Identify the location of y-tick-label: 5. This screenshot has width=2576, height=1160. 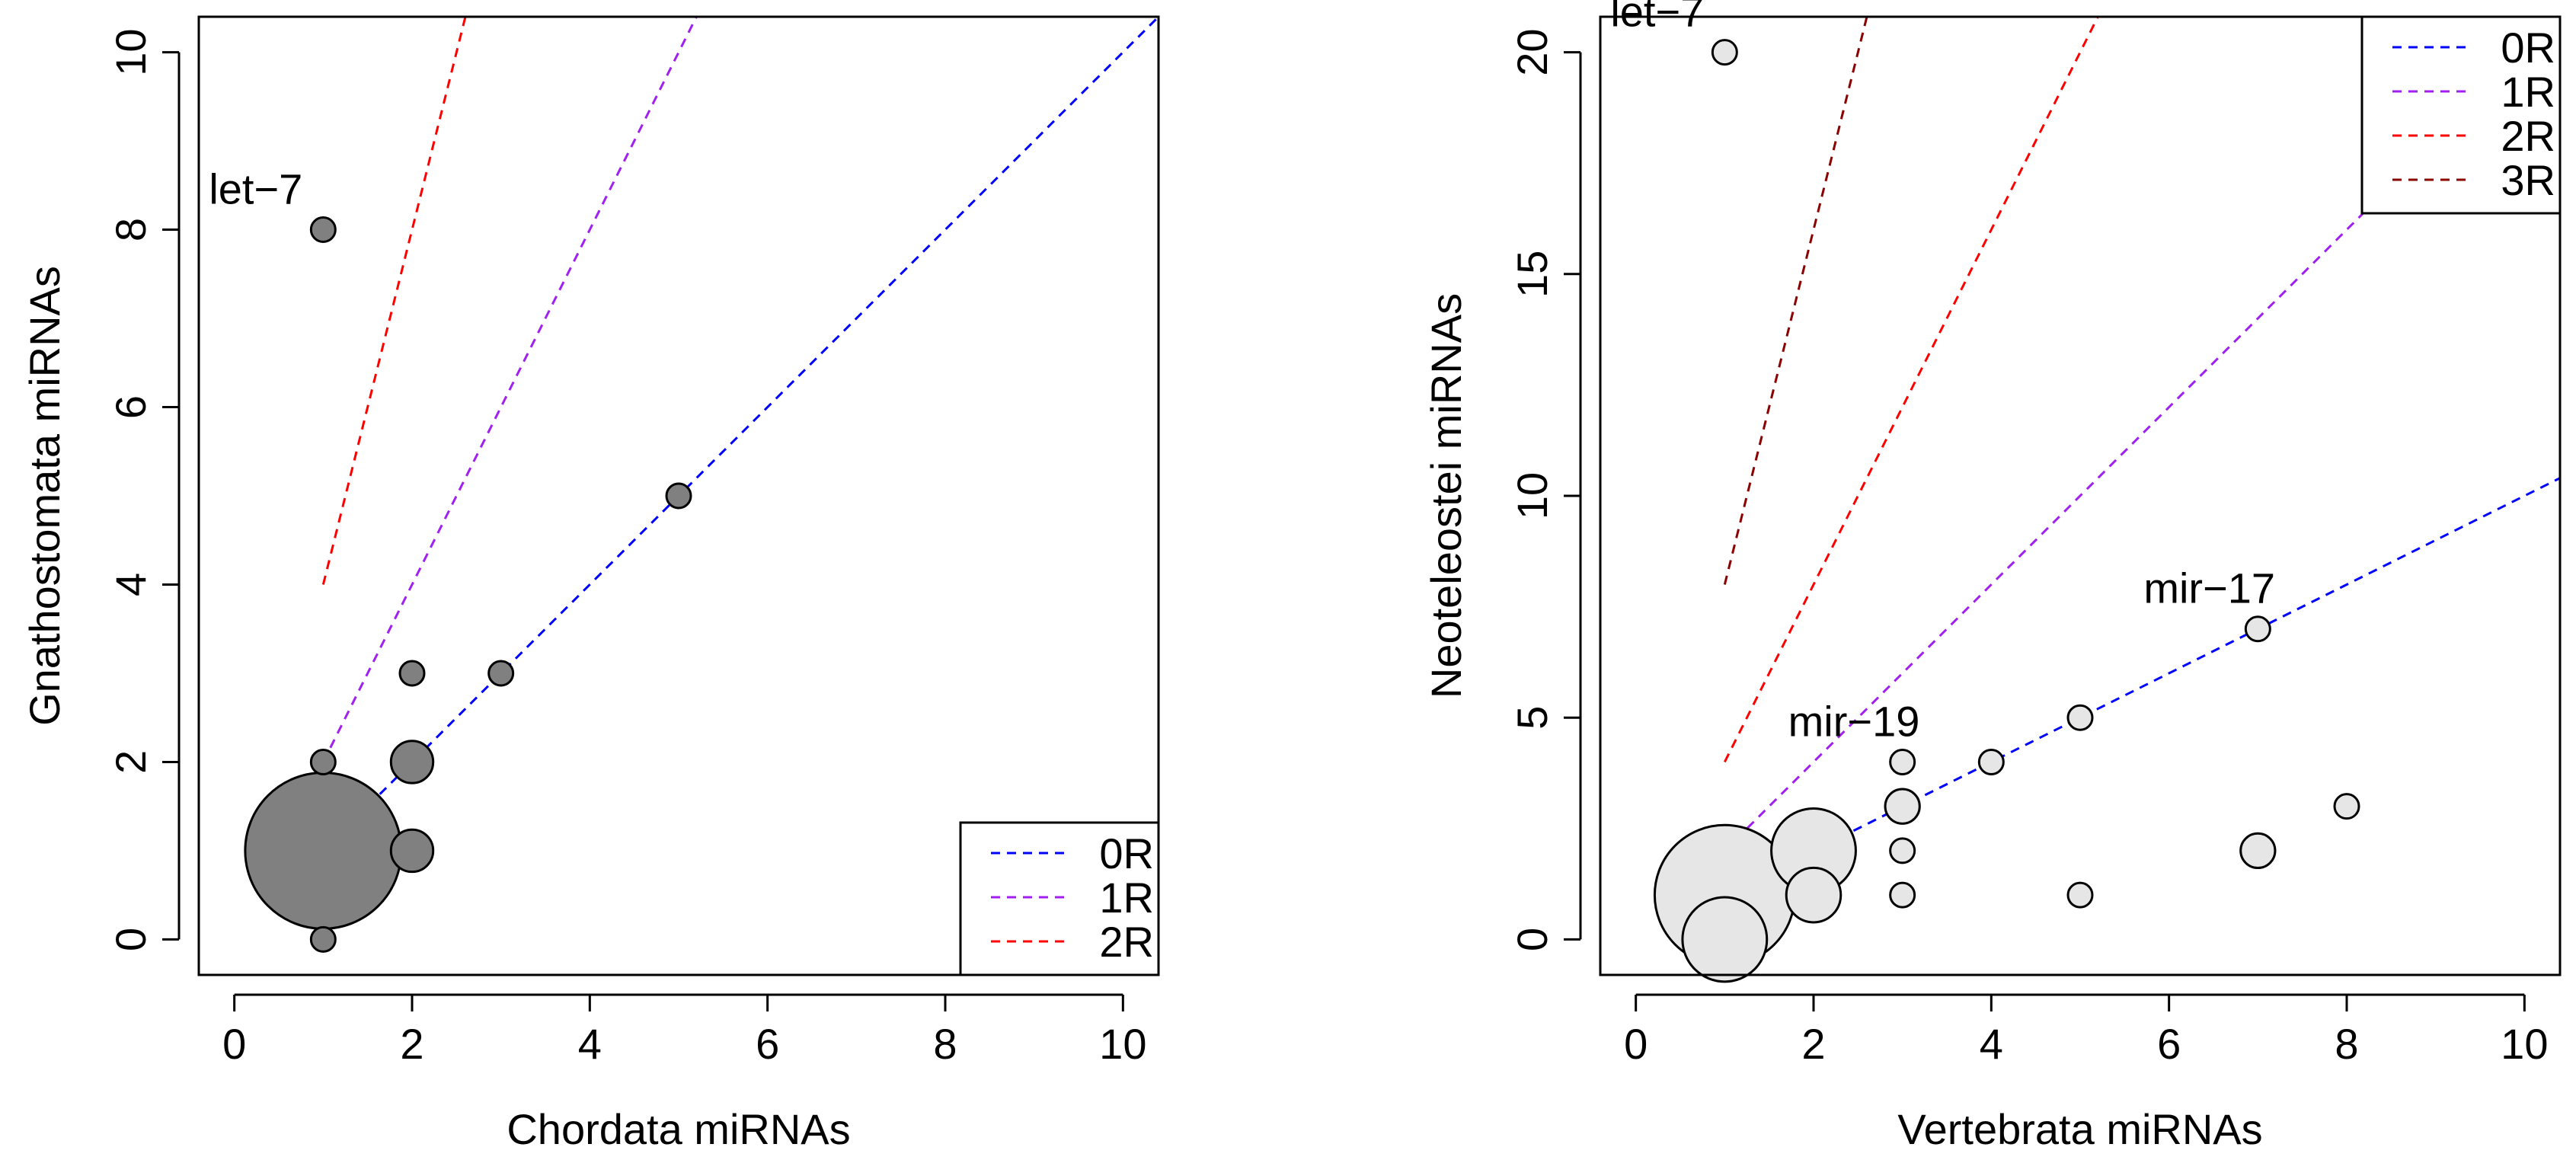
(1532, 718).